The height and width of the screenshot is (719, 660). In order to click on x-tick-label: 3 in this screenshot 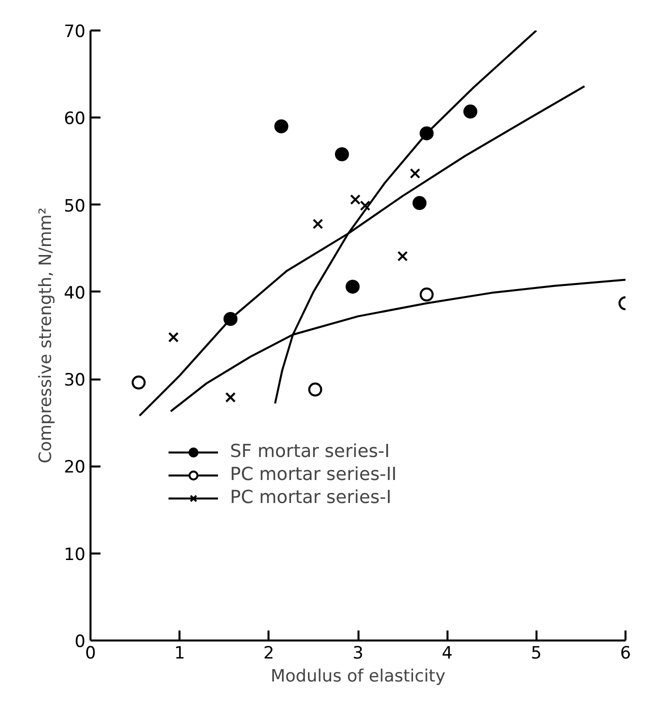, I will do `click(358, 654)`.